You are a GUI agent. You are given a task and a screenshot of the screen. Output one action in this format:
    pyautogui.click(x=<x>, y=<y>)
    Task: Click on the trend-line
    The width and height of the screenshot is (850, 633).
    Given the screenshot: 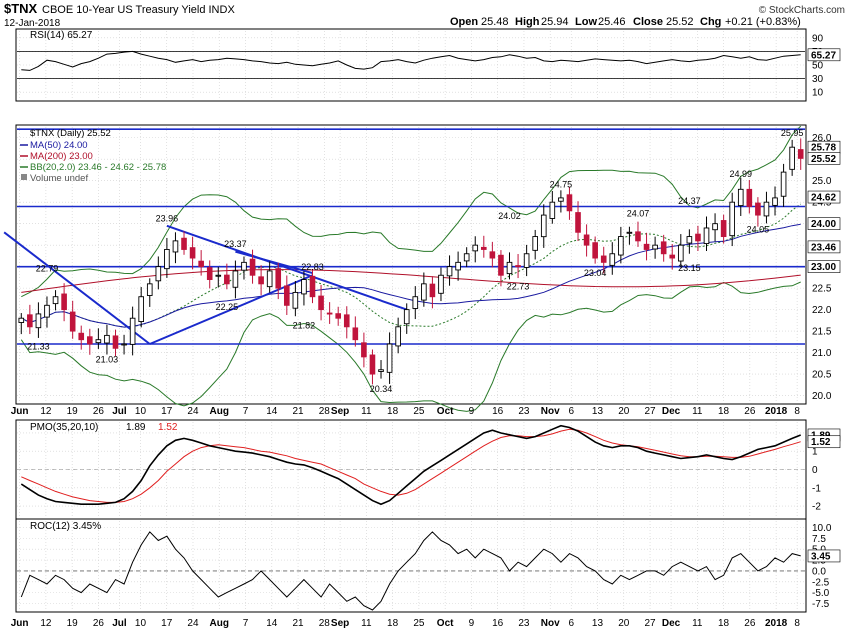 What is the action you would take?
    pyautogui.click(x=274, y=262)
    